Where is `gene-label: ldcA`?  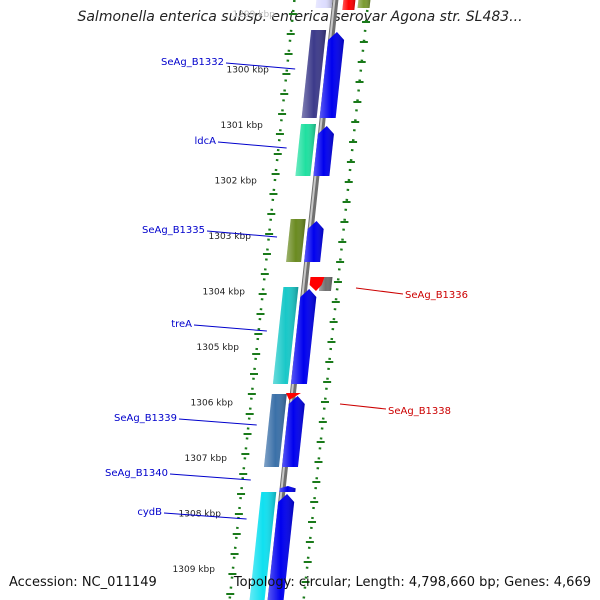 gene-label: ldcA is located at coordinates (206, 141).